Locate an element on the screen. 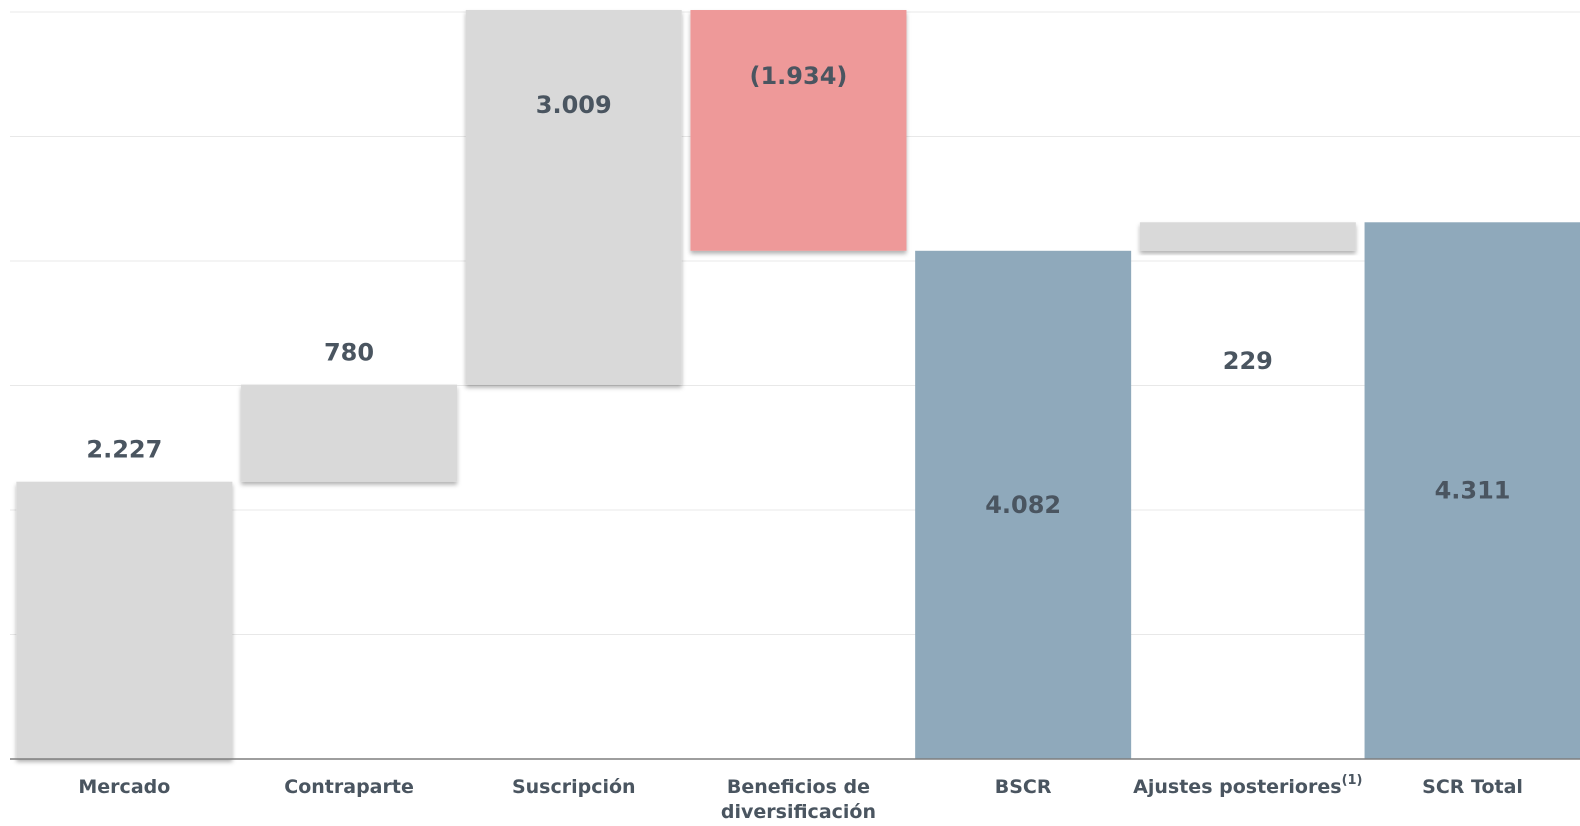  footnote-marker: (1) is located at coordinates (1352, 780).